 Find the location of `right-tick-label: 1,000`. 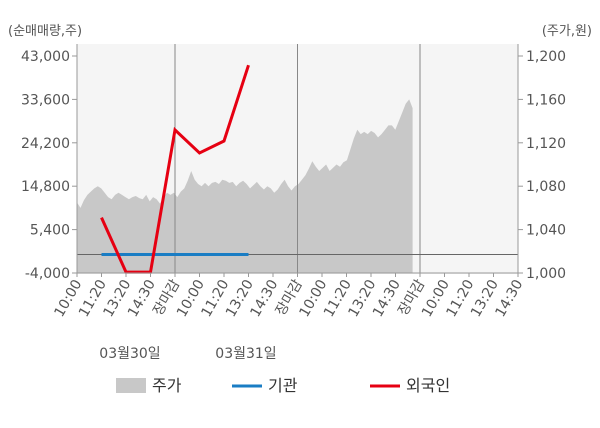

right-tick-label: 1,000 is located at coordinates (546, 274).